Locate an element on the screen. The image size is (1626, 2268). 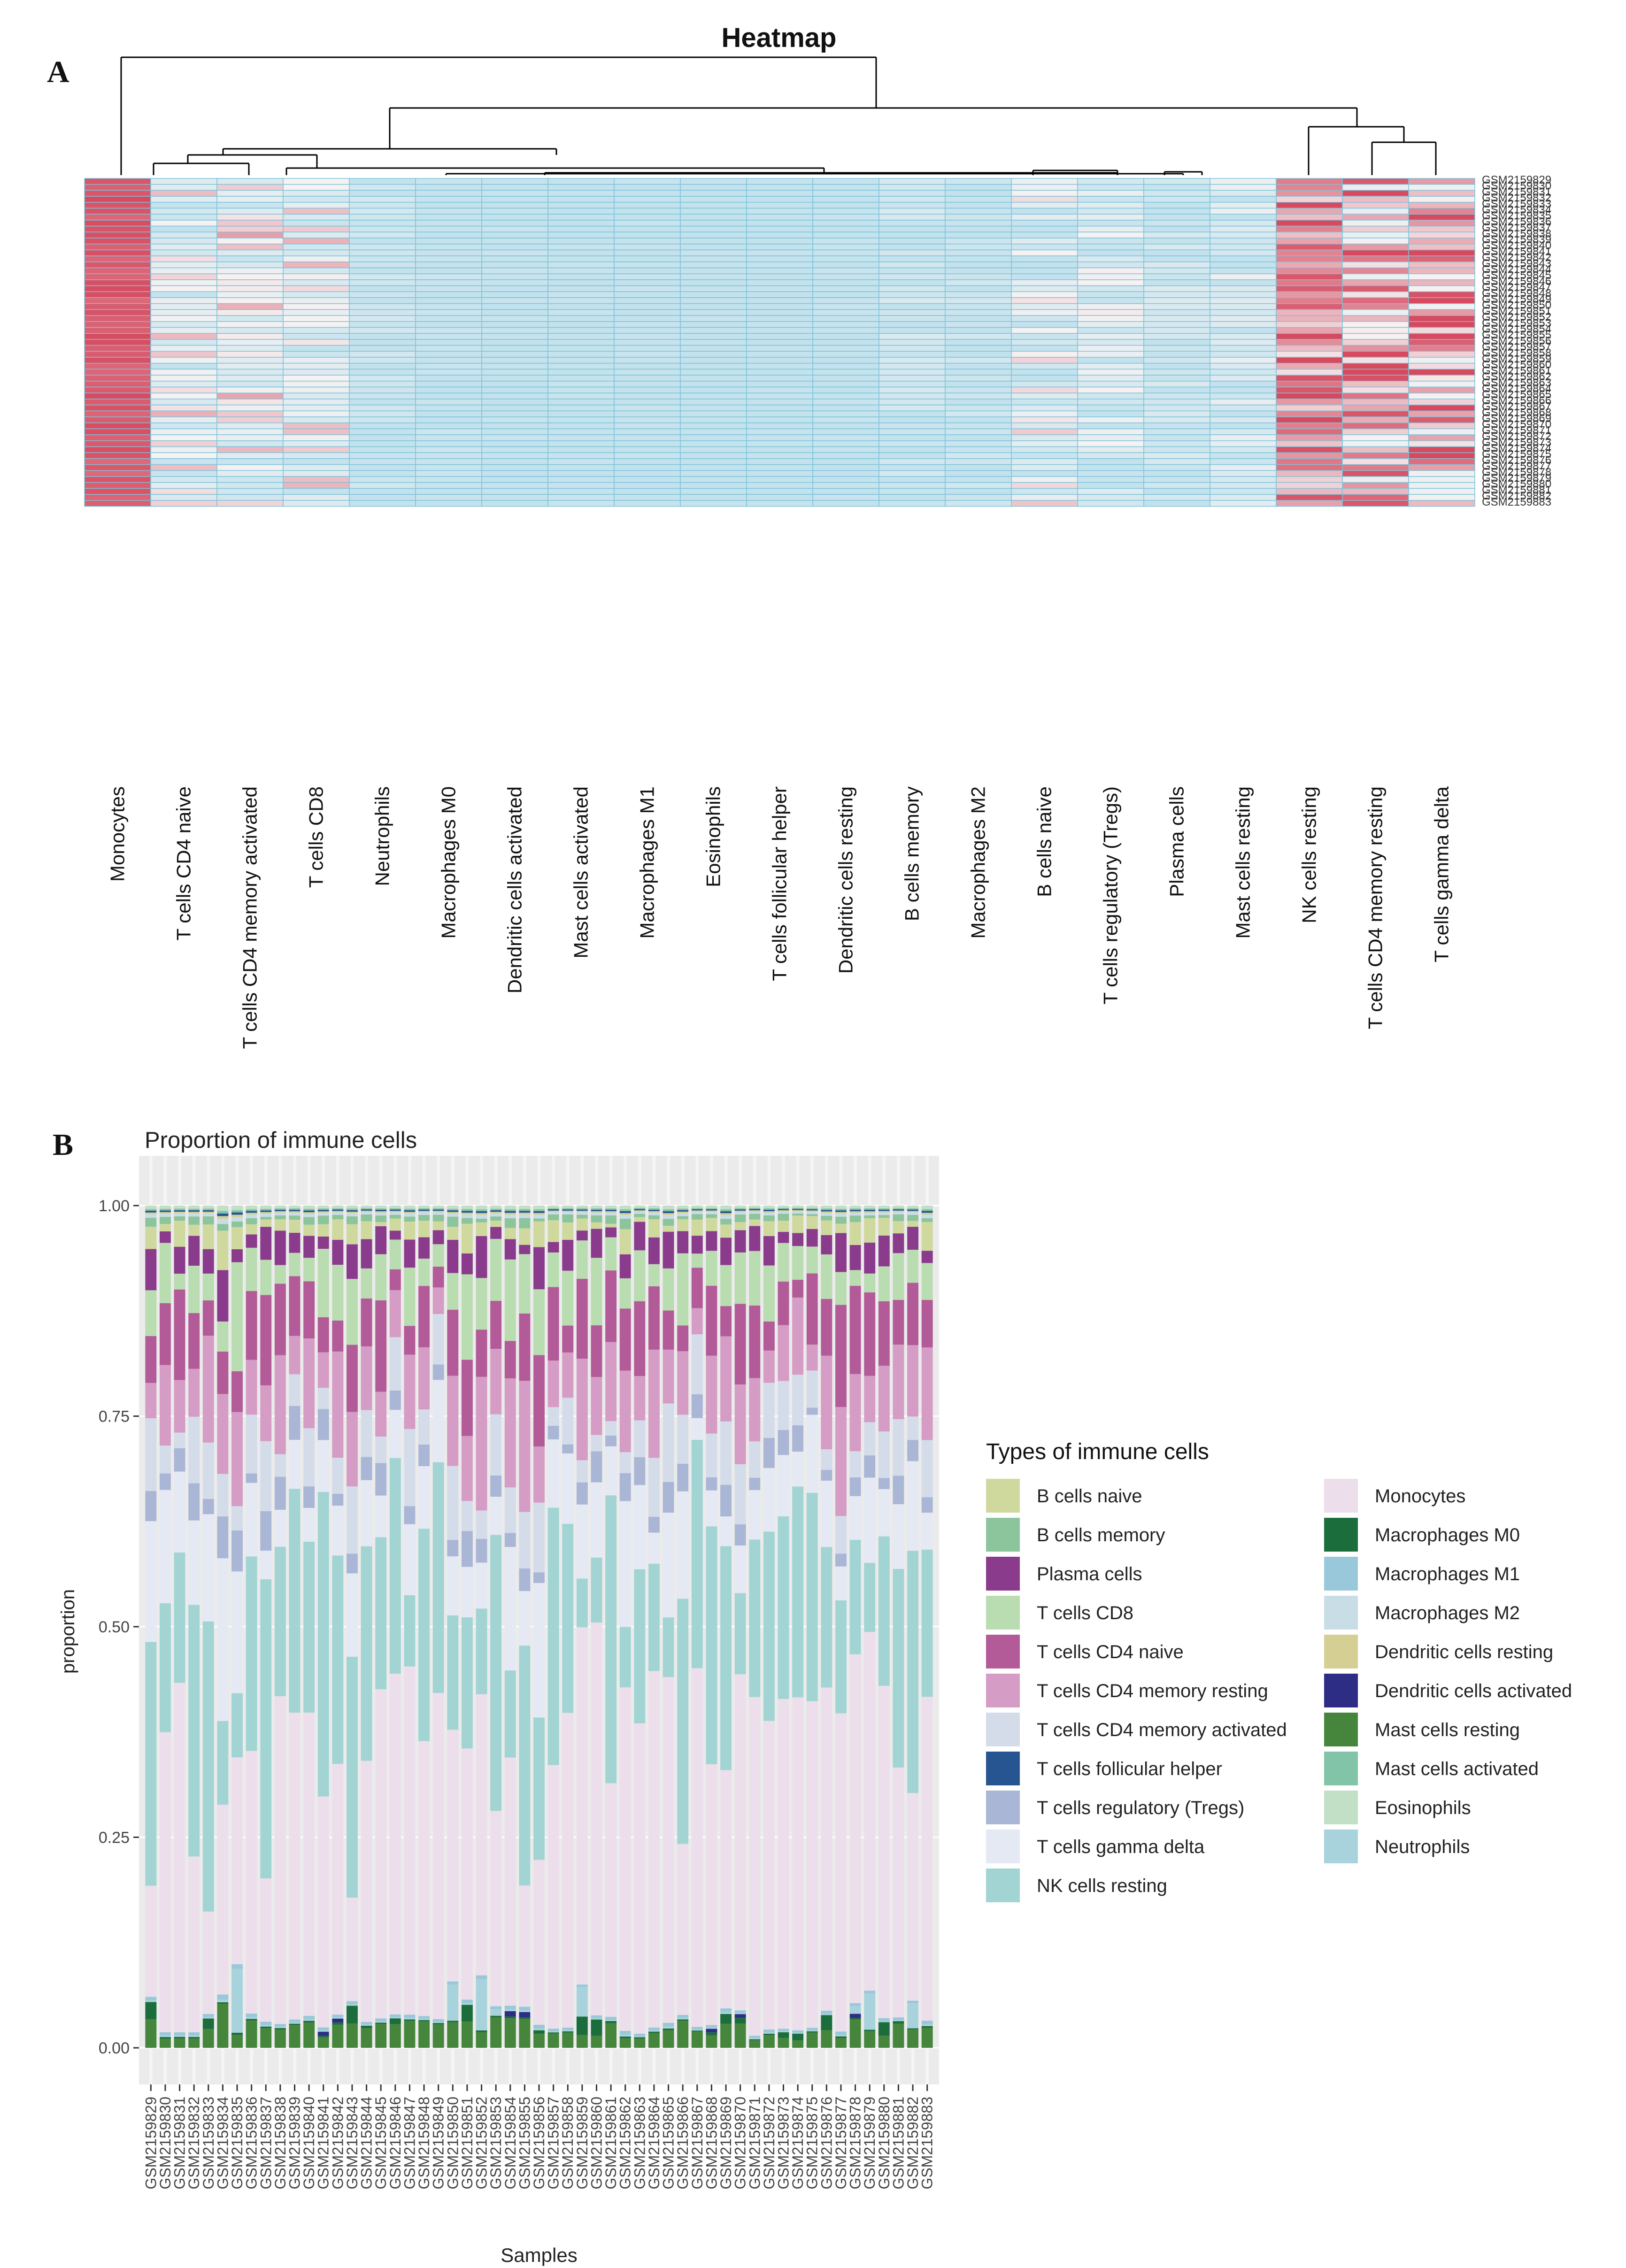
x-tick-label: GSM2159847 is located at coordinates (409, 2143).